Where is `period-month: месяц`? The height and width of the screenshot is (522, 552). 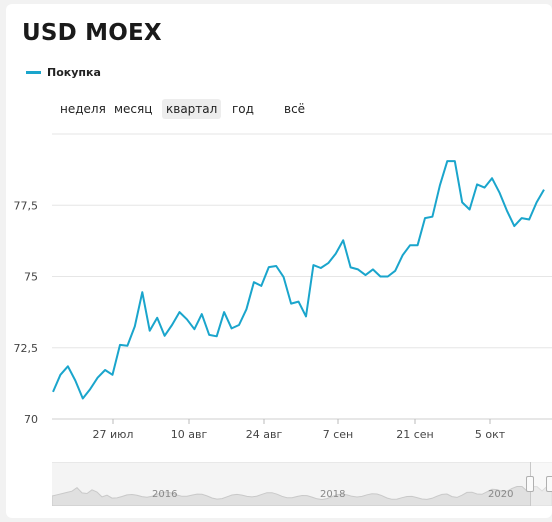 period-month: месяц is located at coordinates (133, 109).